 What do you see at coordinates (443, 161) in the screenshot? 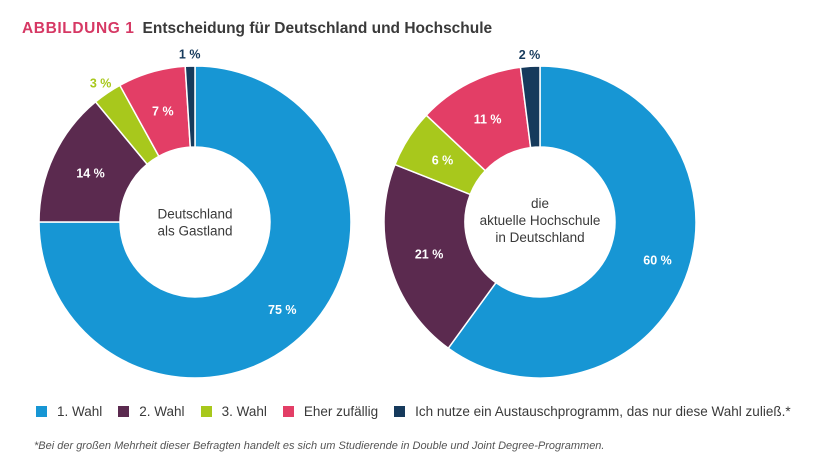
I see `data-label-wahl-3: 6 %` at bounding box center [443, 161].